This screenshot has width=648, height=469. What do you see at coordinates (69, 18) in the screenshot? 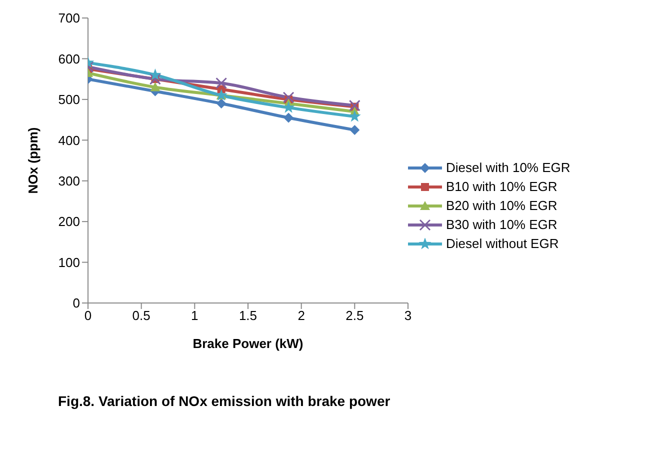
I see `y-tick-label: 700` at bounding box center [69, 18].